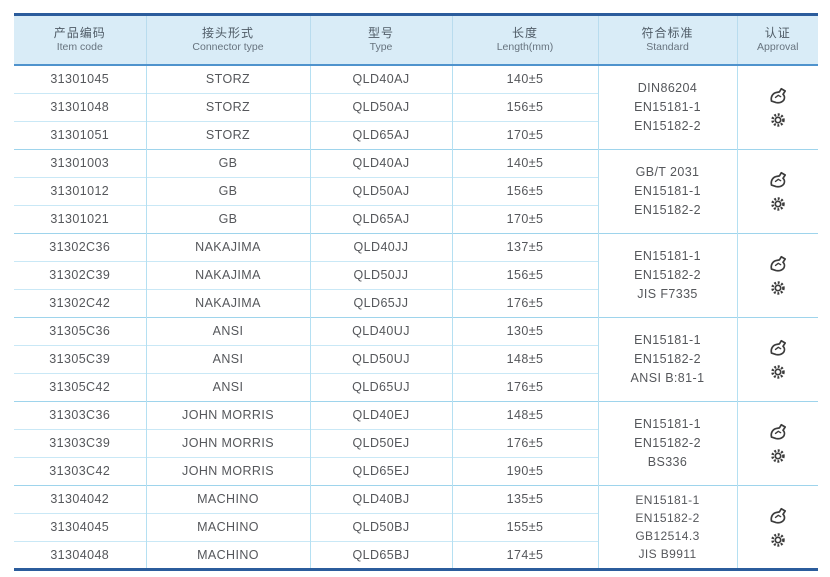  I want to click on item-code-cell: 31301045, so click(80, 79).